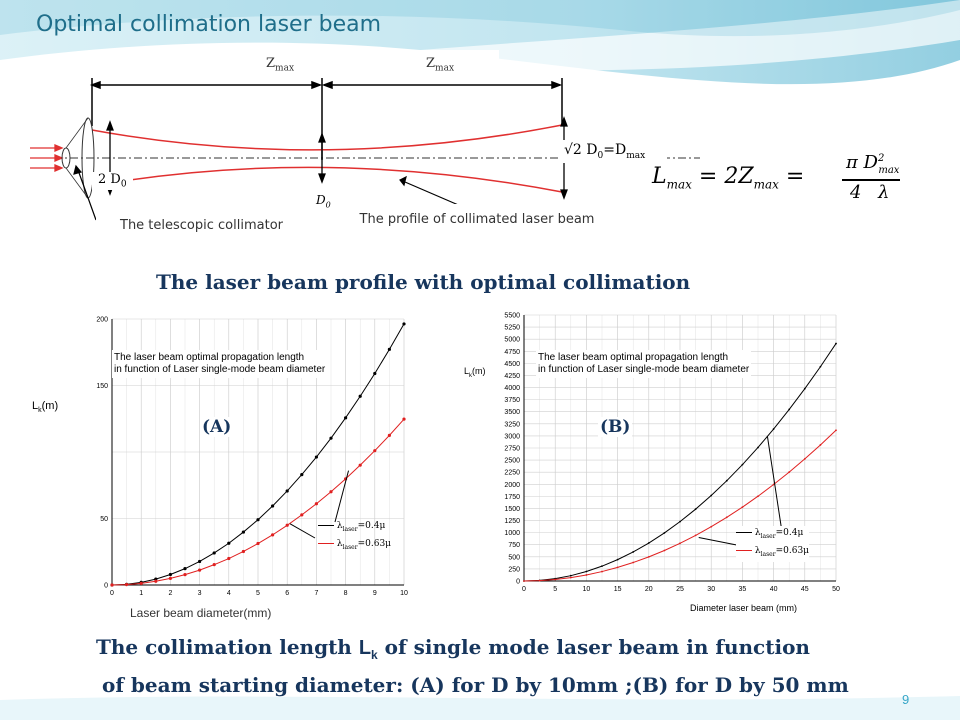 This screenshot has height=720, width=960. What do you see at coordinates (35, 406) in the screenshot?
I see `chart-a-ylabel-symbol: L` at bounding box center [35, 406].